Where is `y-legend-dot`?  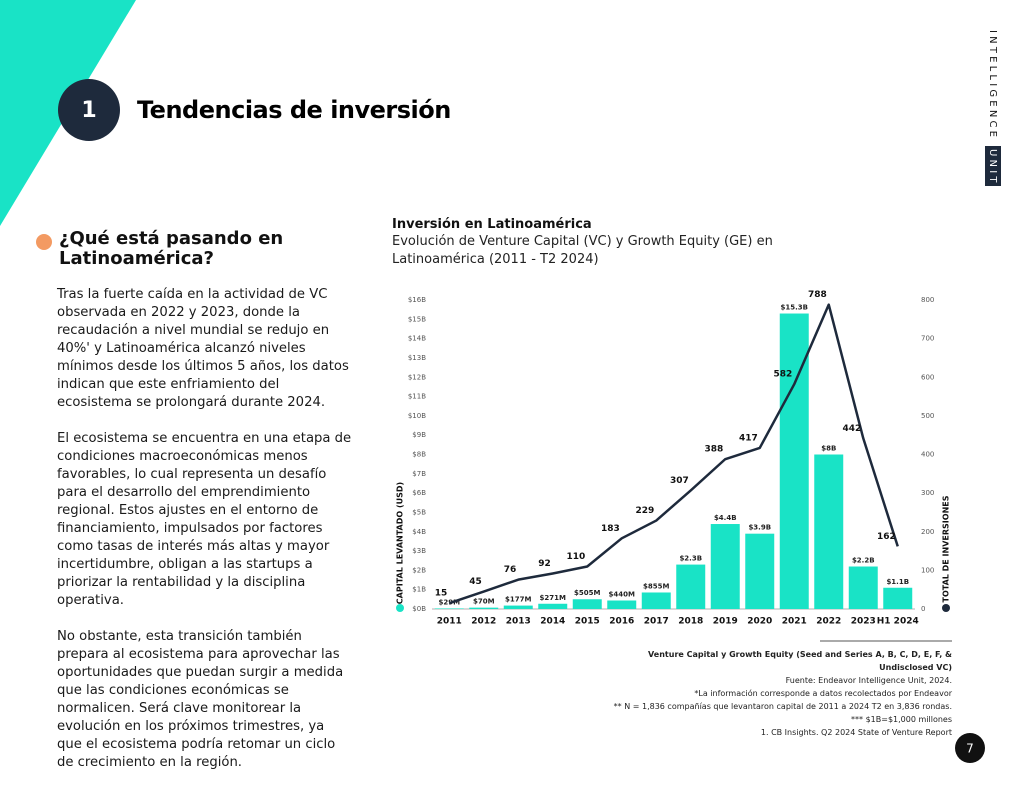
y-legend-dot is located at coordinates (400, 608).